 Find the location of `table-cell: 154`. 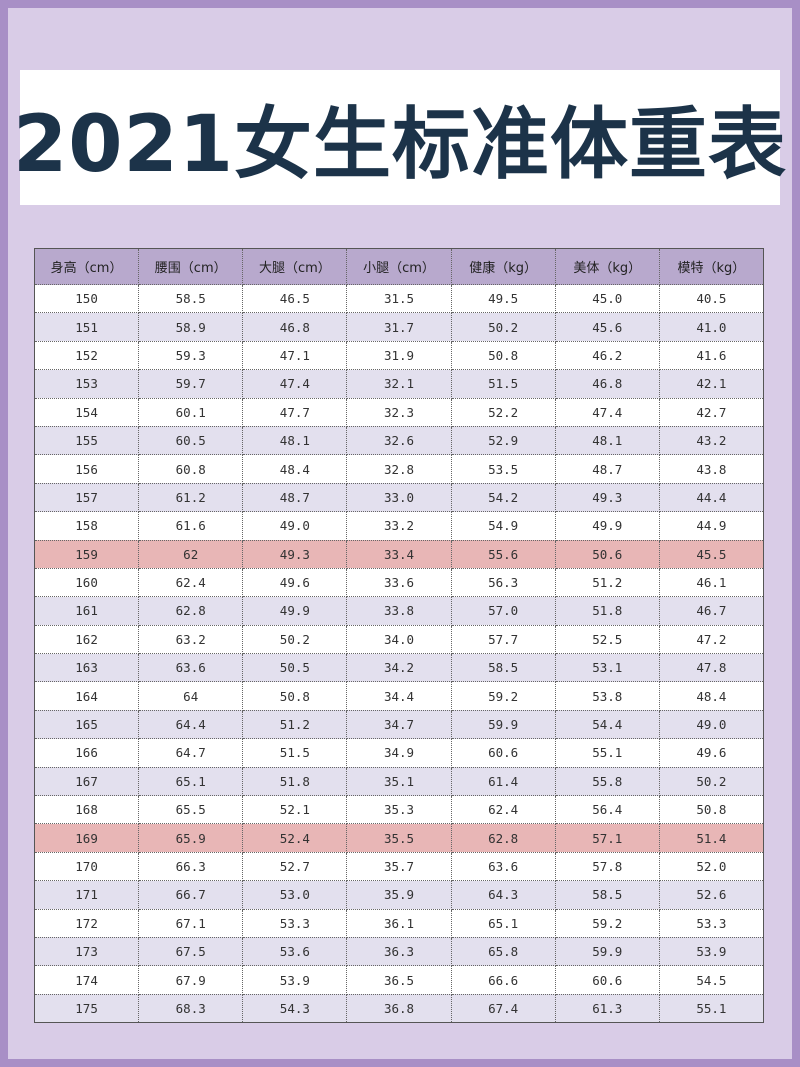

table-cell: 154 is located at coordinates (86, 412).